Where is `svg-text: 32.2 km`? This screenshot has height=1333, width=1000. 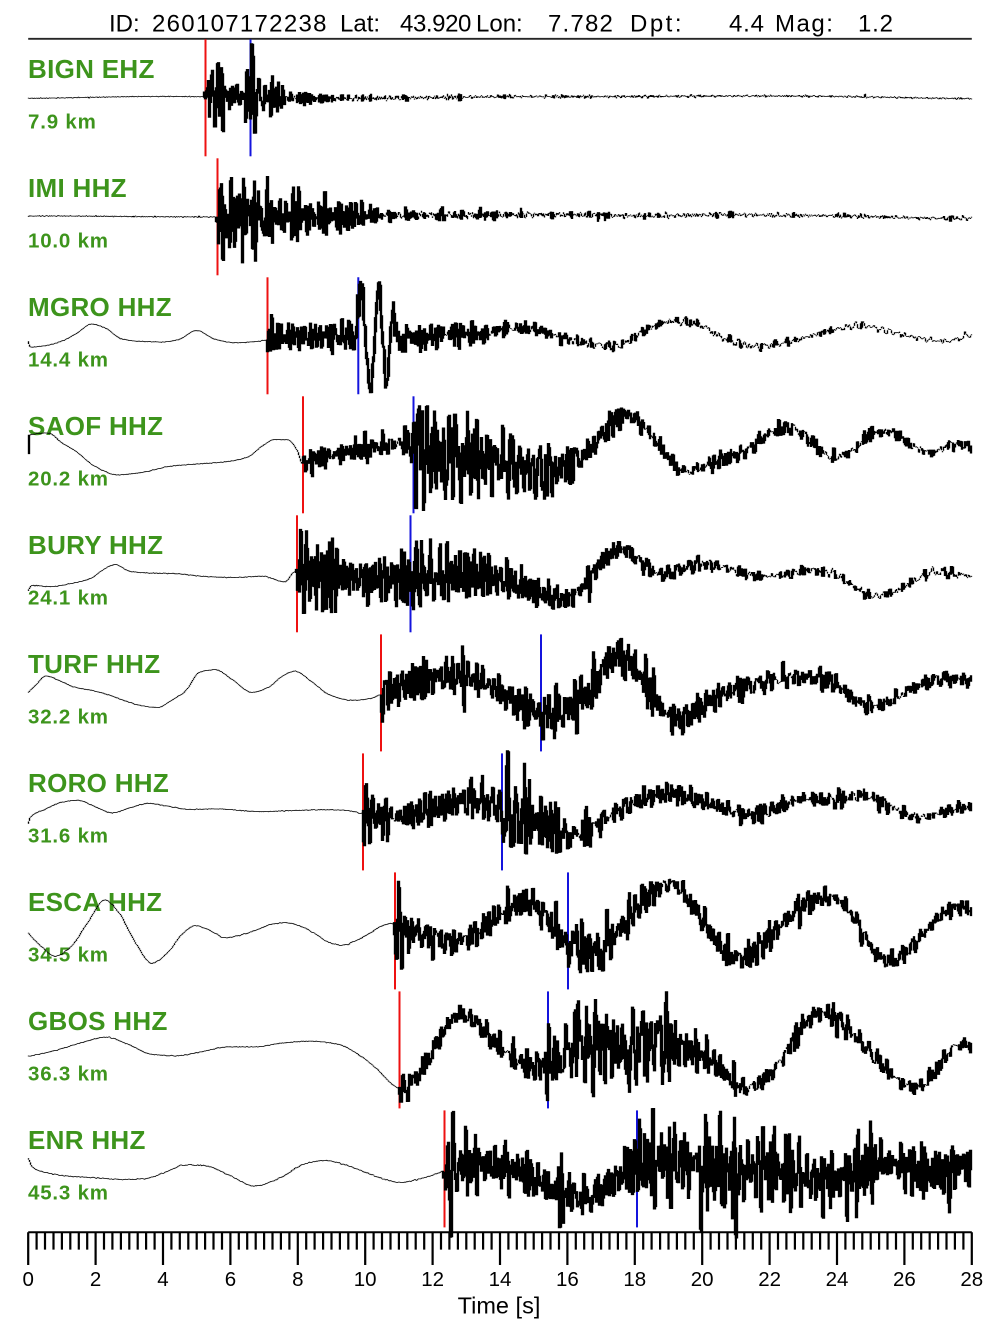 svg-text: 32.2 km is located at coordinates (68, 716).